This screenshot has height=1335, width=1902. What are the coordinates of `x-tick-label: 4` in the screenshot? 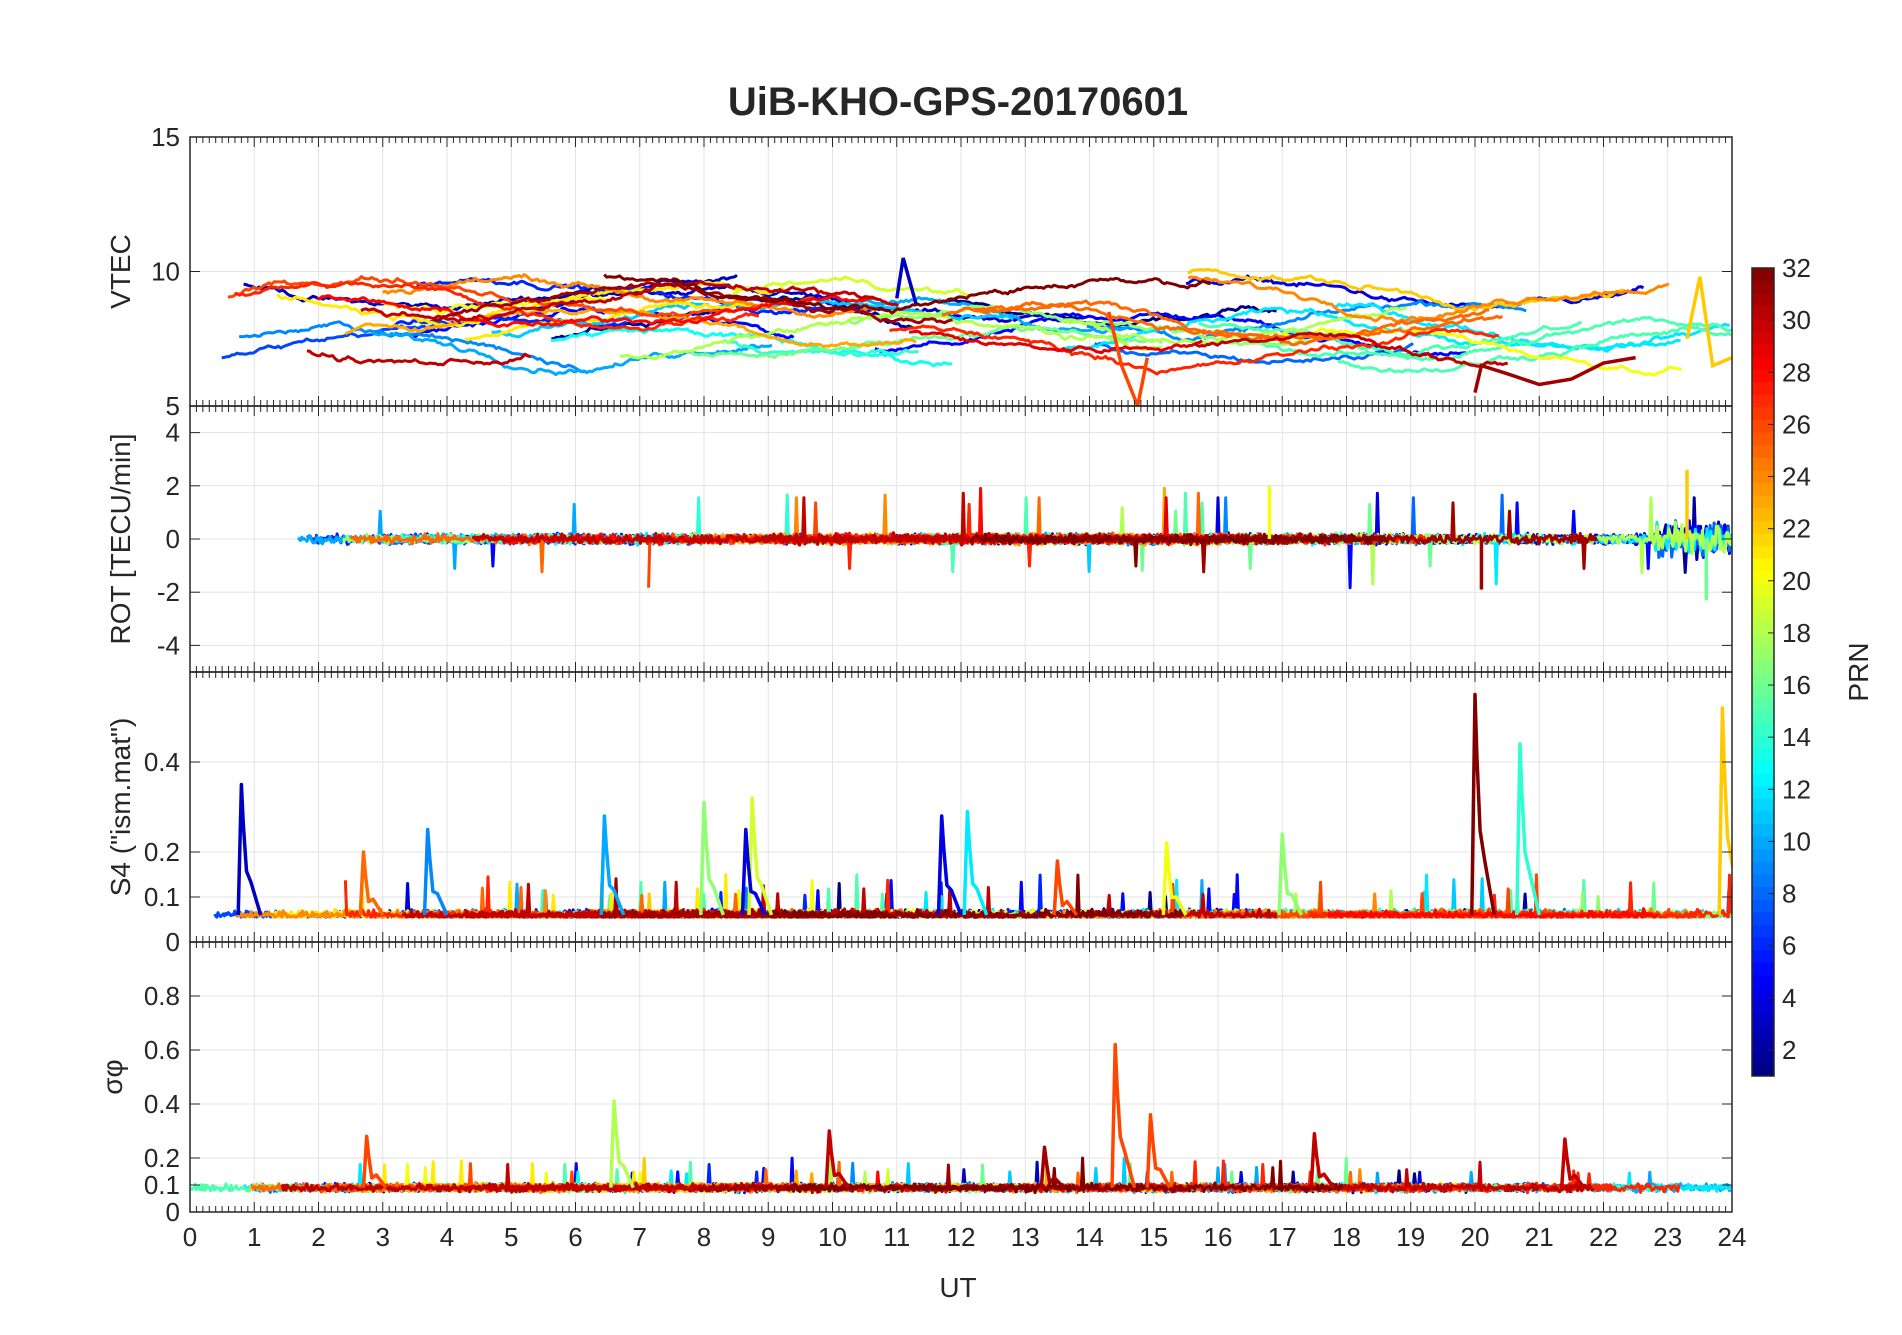 It's located at (447, 1237).